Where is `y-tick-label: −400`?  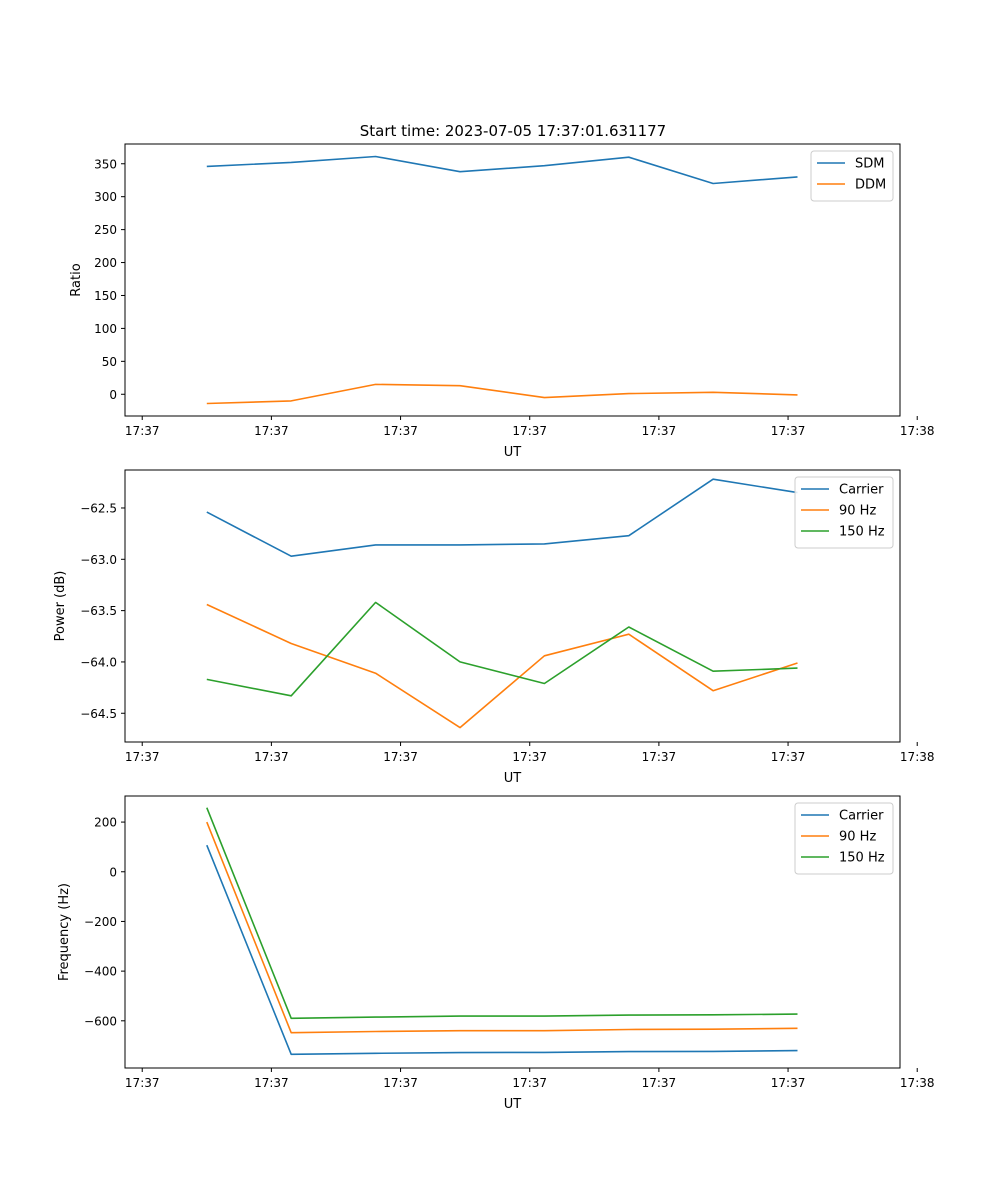
y-tick-label: −400 is located at coordinates (100, 972).